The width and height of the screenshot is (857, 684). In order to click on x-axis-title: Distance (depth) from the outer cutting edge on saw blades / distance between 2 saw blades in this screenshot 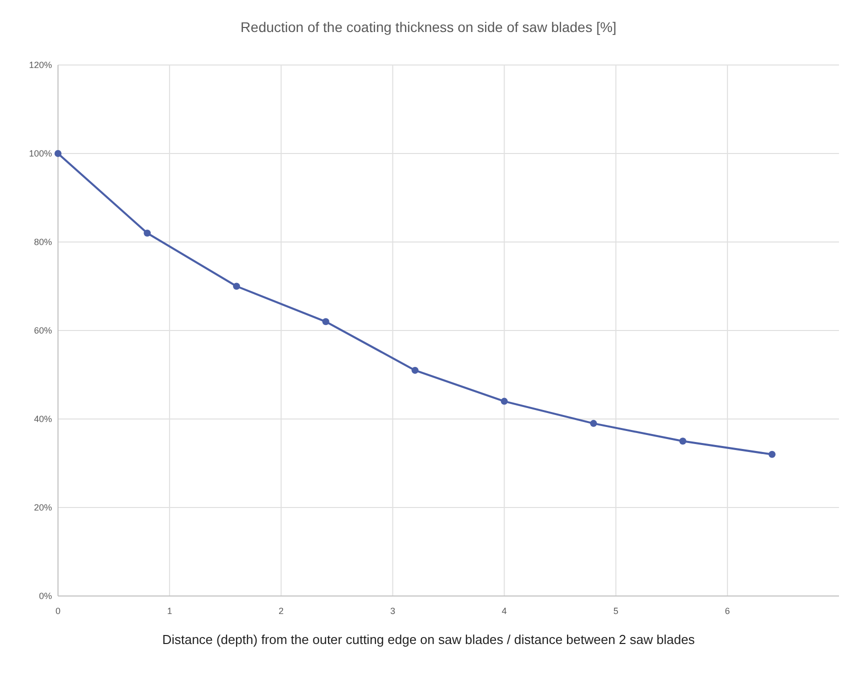, I will do `click(429, 639)`.